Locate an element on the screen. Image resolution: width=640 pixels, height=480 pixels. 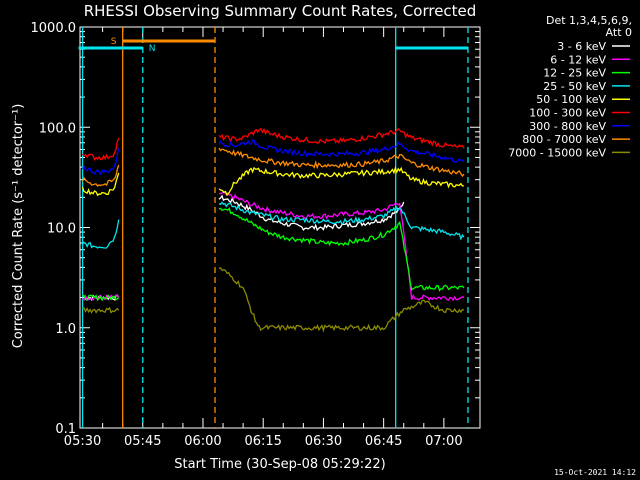
x-tick-label: 07:00 is located at coordinates (443, 441).